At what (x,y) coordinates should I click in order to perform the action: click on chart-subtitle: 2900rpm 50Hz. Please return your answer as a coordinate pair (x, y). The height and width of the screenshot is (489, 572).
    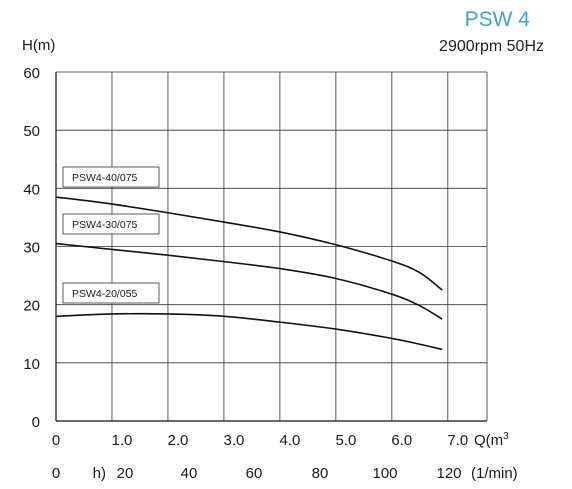
    Looking at the image, I should click on (491, 46).